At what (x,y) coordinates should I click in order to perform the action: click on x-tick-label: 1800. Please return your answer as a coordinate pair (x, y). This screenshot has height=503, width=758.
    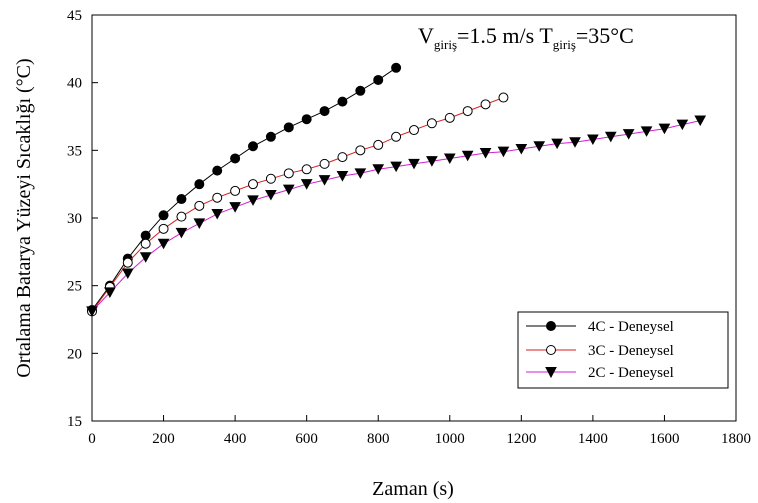
    Looking at the image, I should click on (736, 439).